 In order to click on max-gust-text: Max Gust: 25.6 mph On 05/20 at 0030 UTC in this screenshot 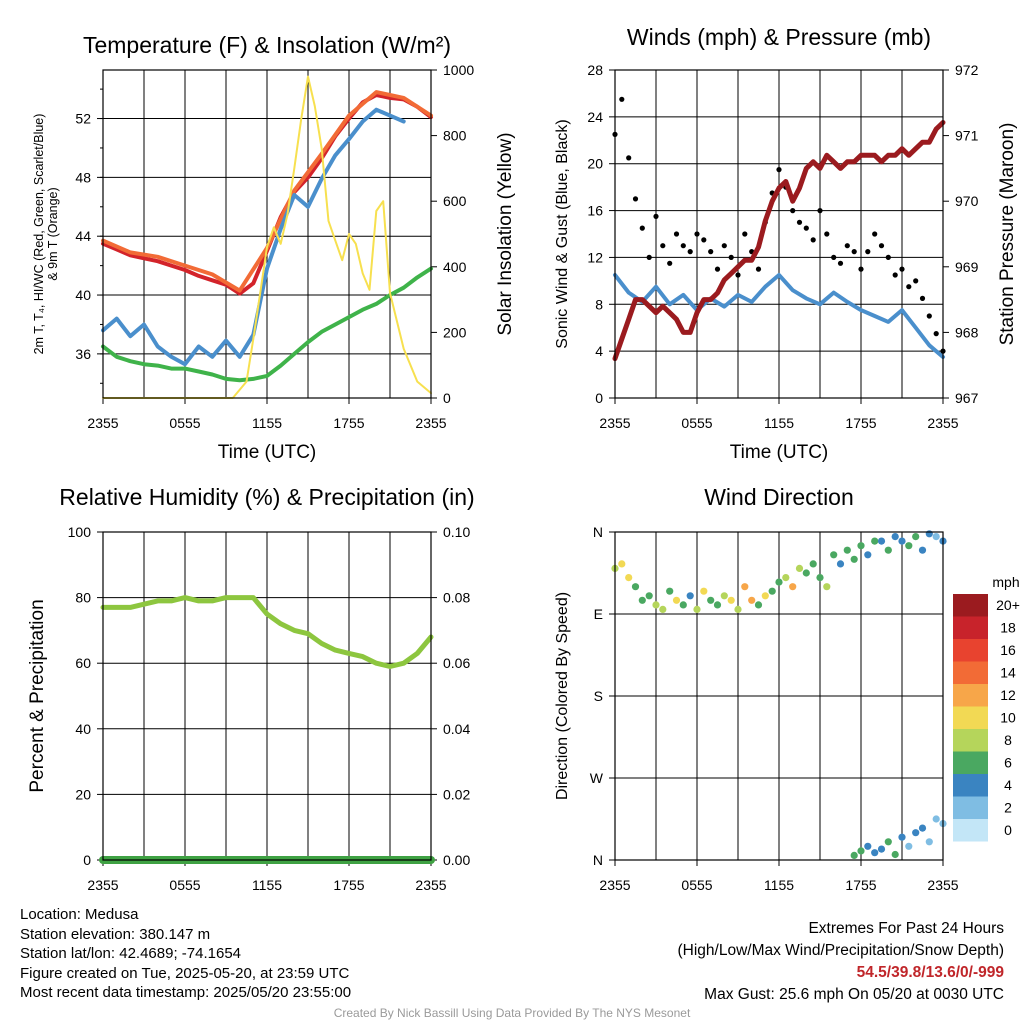, I will do `click(854, 994)`.